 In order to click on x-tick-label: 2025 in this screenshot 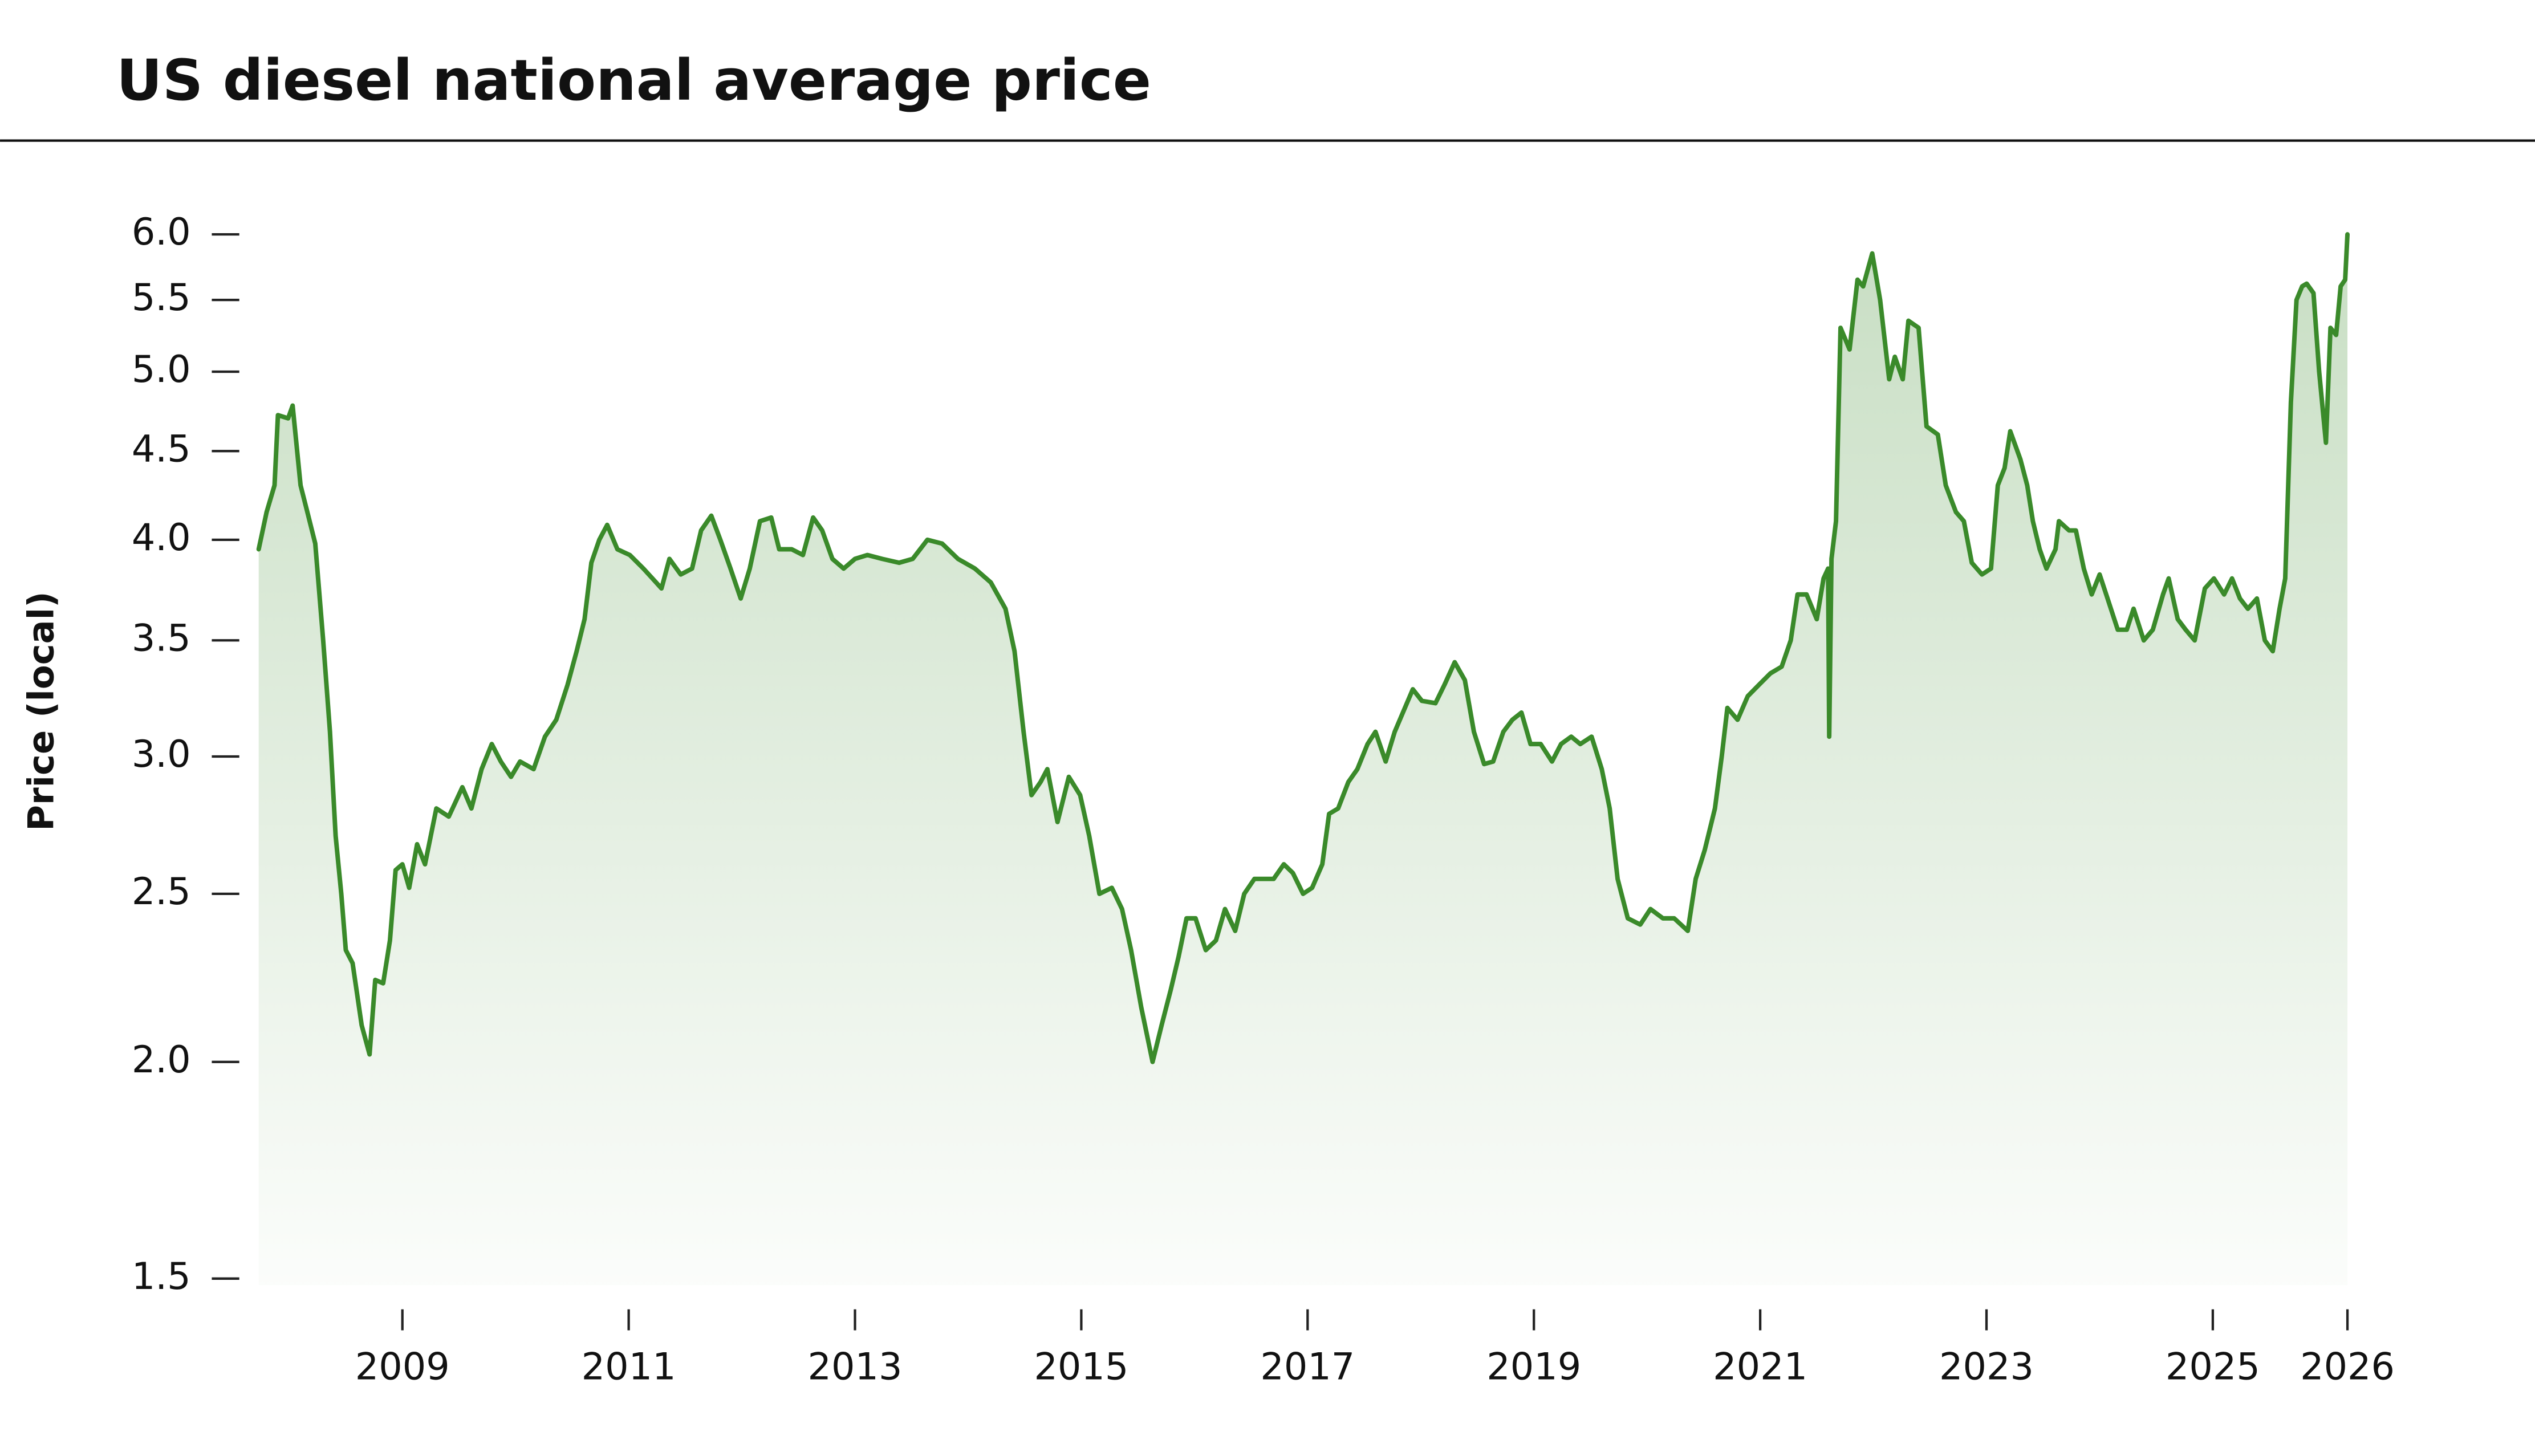, I will do `click(2213, 1367)`.